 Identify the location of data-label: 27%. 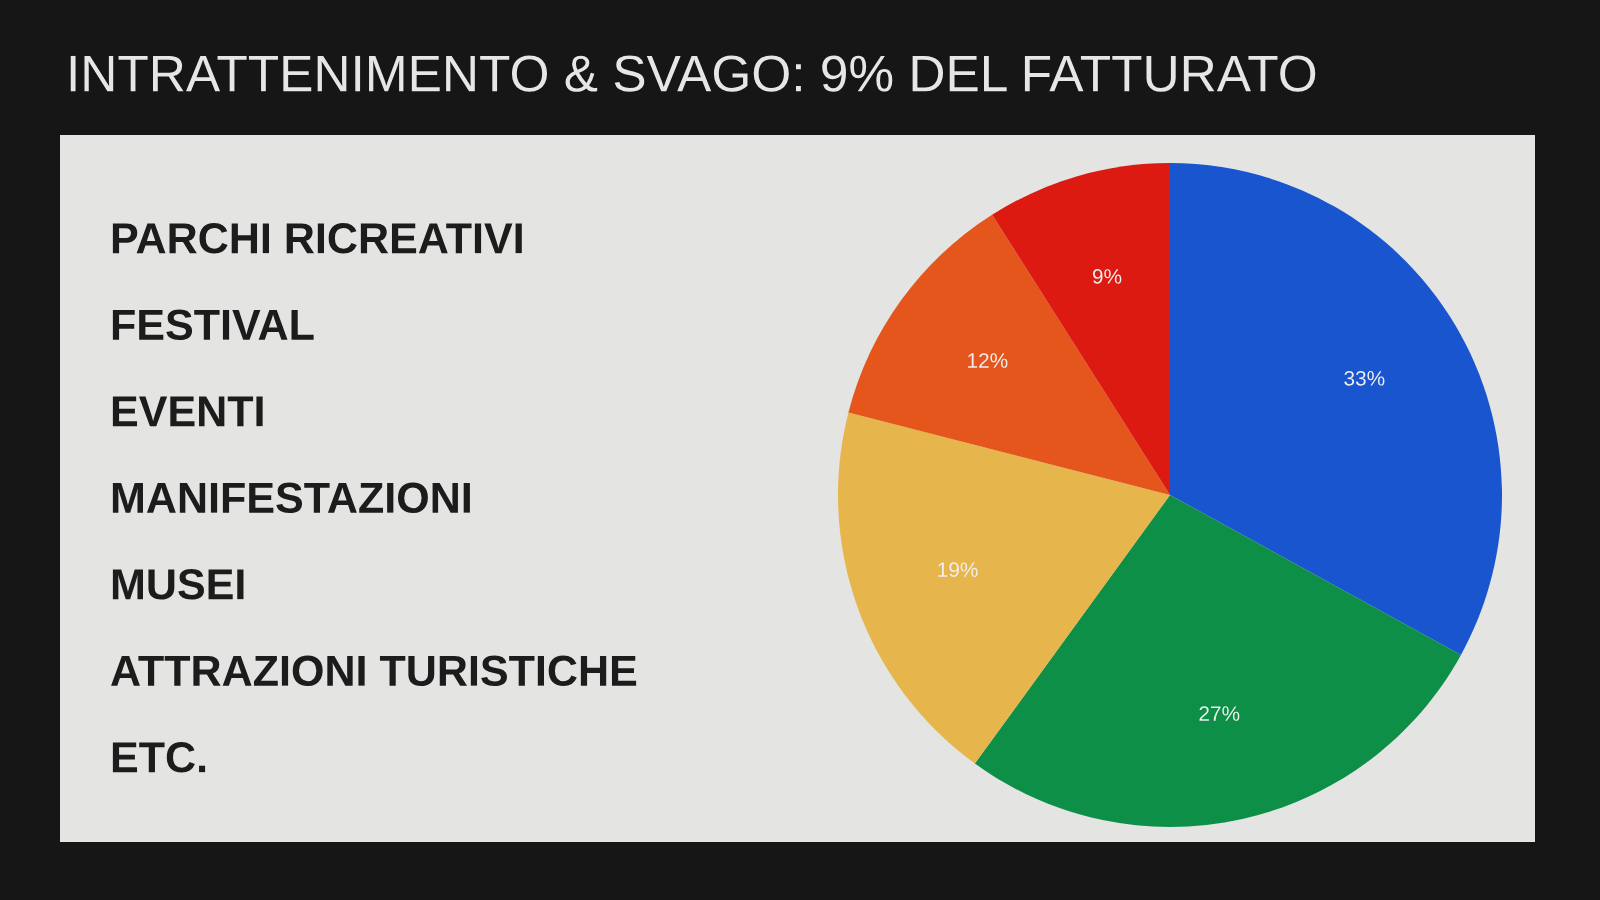
(1219, 713).